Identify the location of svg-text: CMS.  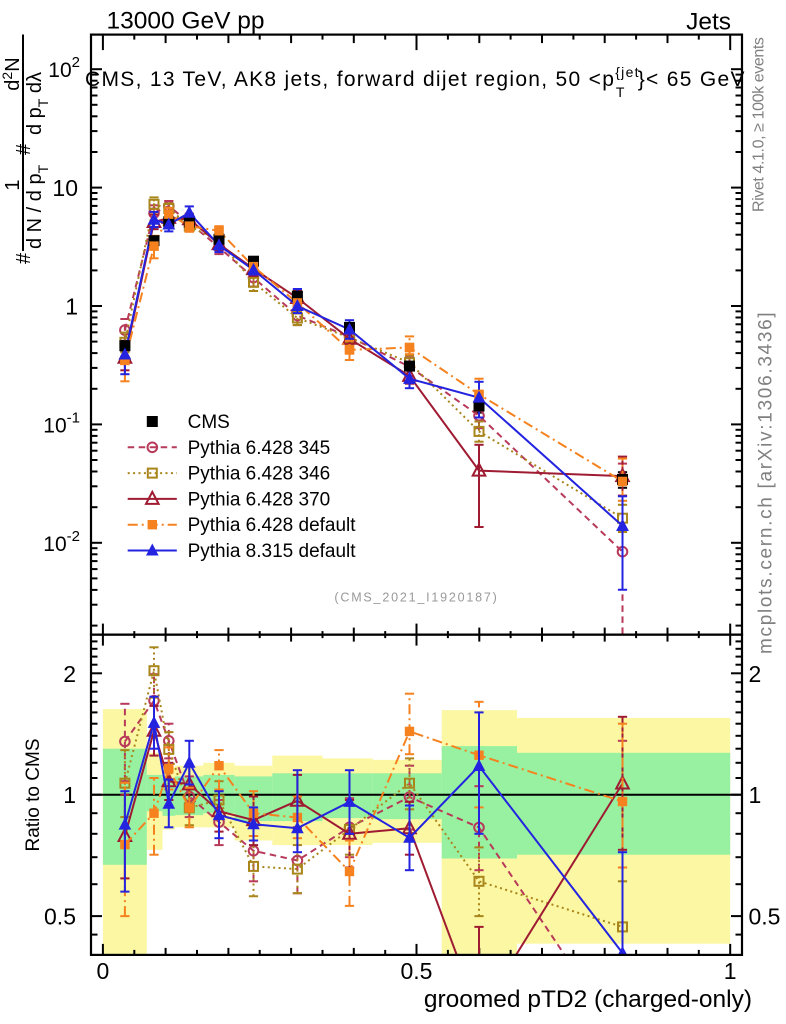
(209, 422).